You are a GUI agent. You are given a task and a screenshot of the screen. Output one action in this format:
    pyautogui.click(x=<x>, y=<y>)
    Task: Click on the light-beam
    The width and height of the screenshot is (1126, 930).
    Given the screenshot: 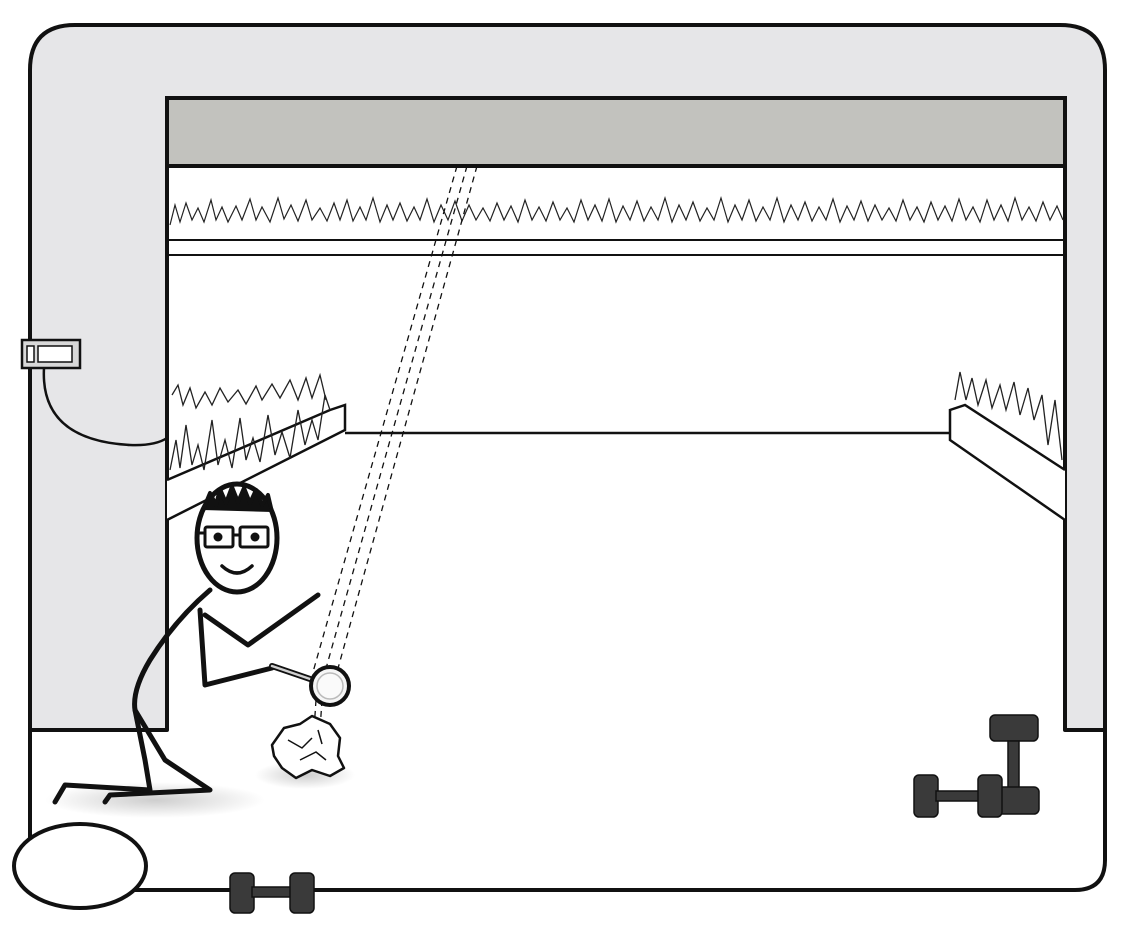 What is the action you would take?
    pyautogui.click(x=395, y=455)
    